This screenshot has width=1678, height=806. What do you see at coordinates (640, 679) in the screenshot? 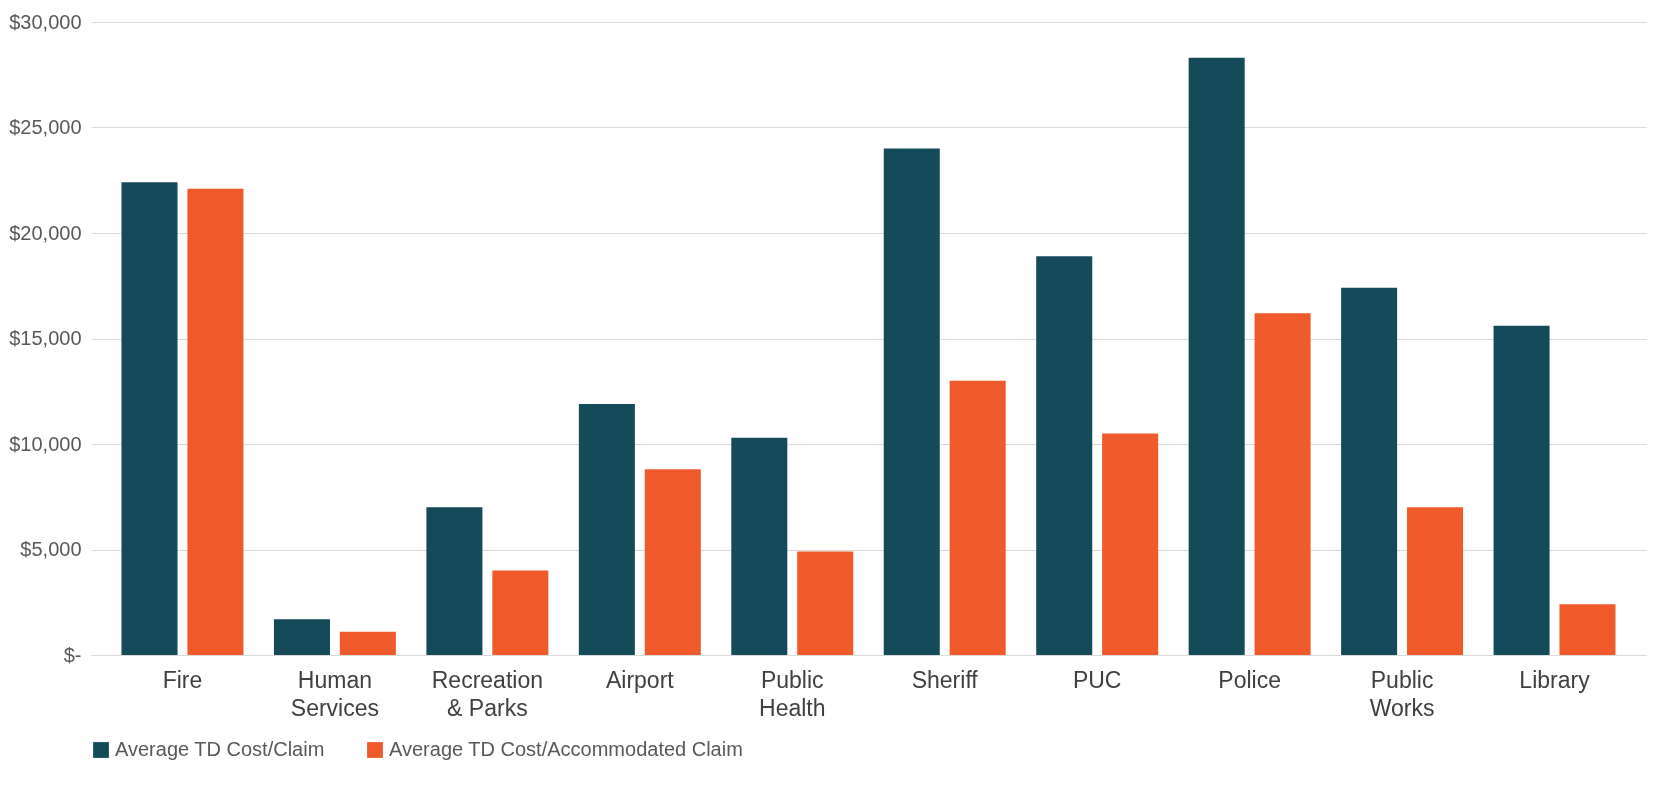
I see `x-tick-label: Airport` at bounding box center [640, 679].